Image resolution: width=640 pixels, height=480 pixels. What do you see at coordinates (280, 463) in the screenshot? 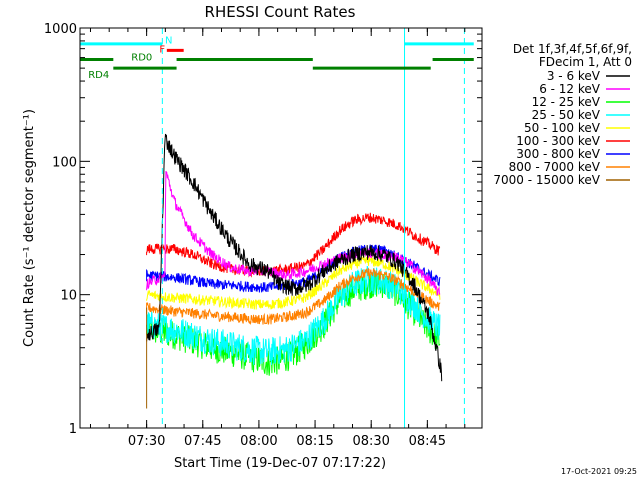
I see `x-axis-label: Start Time (19-Dec-07 07:17:22)` at bounding box center [280, 463].